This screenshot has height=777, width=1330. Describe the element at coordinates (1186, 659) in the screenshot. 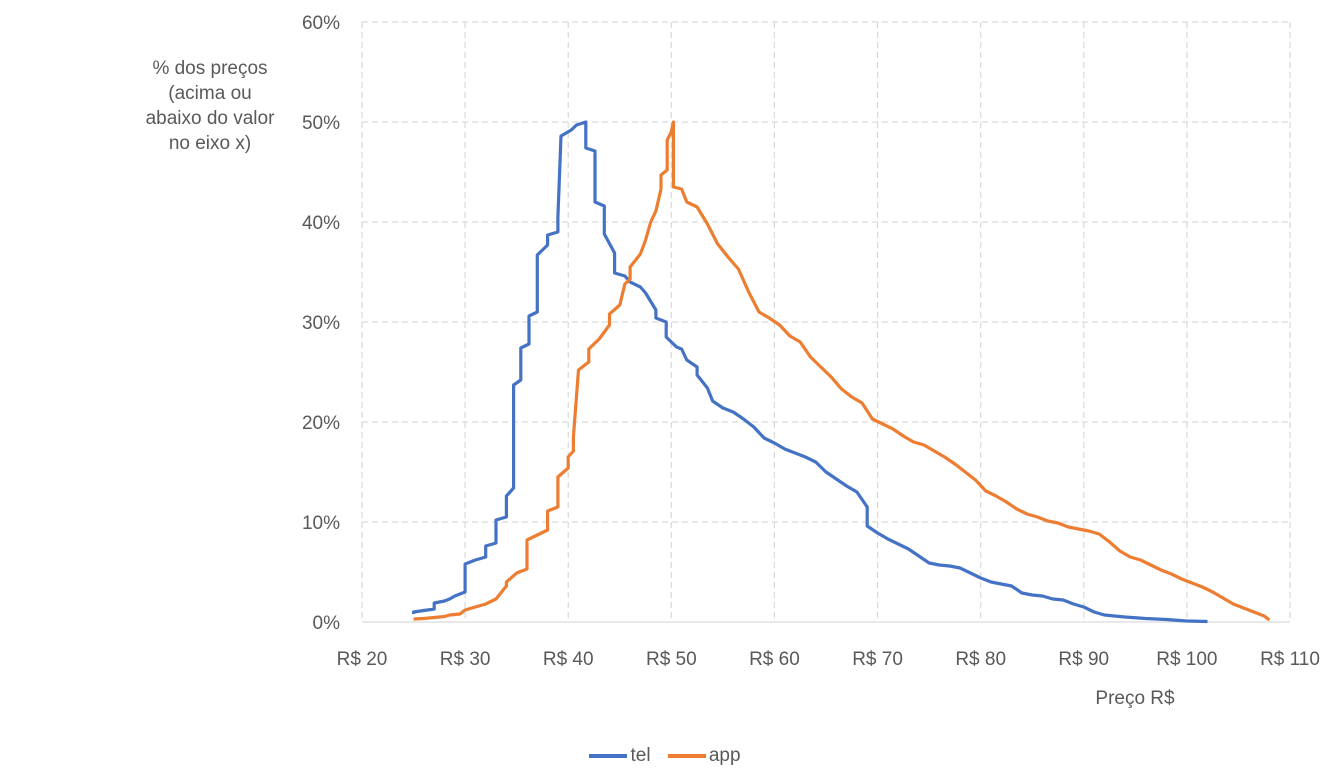

I see `x-tick-label: R$ 100` at that location.